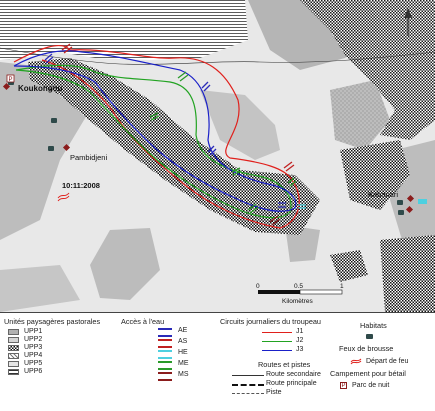 This screenshot has width=435, height=411. What do you see at coordinates (369, 336) in the screenshot?
I see `legend-habitat-icon` at bounding box center [369, 336].